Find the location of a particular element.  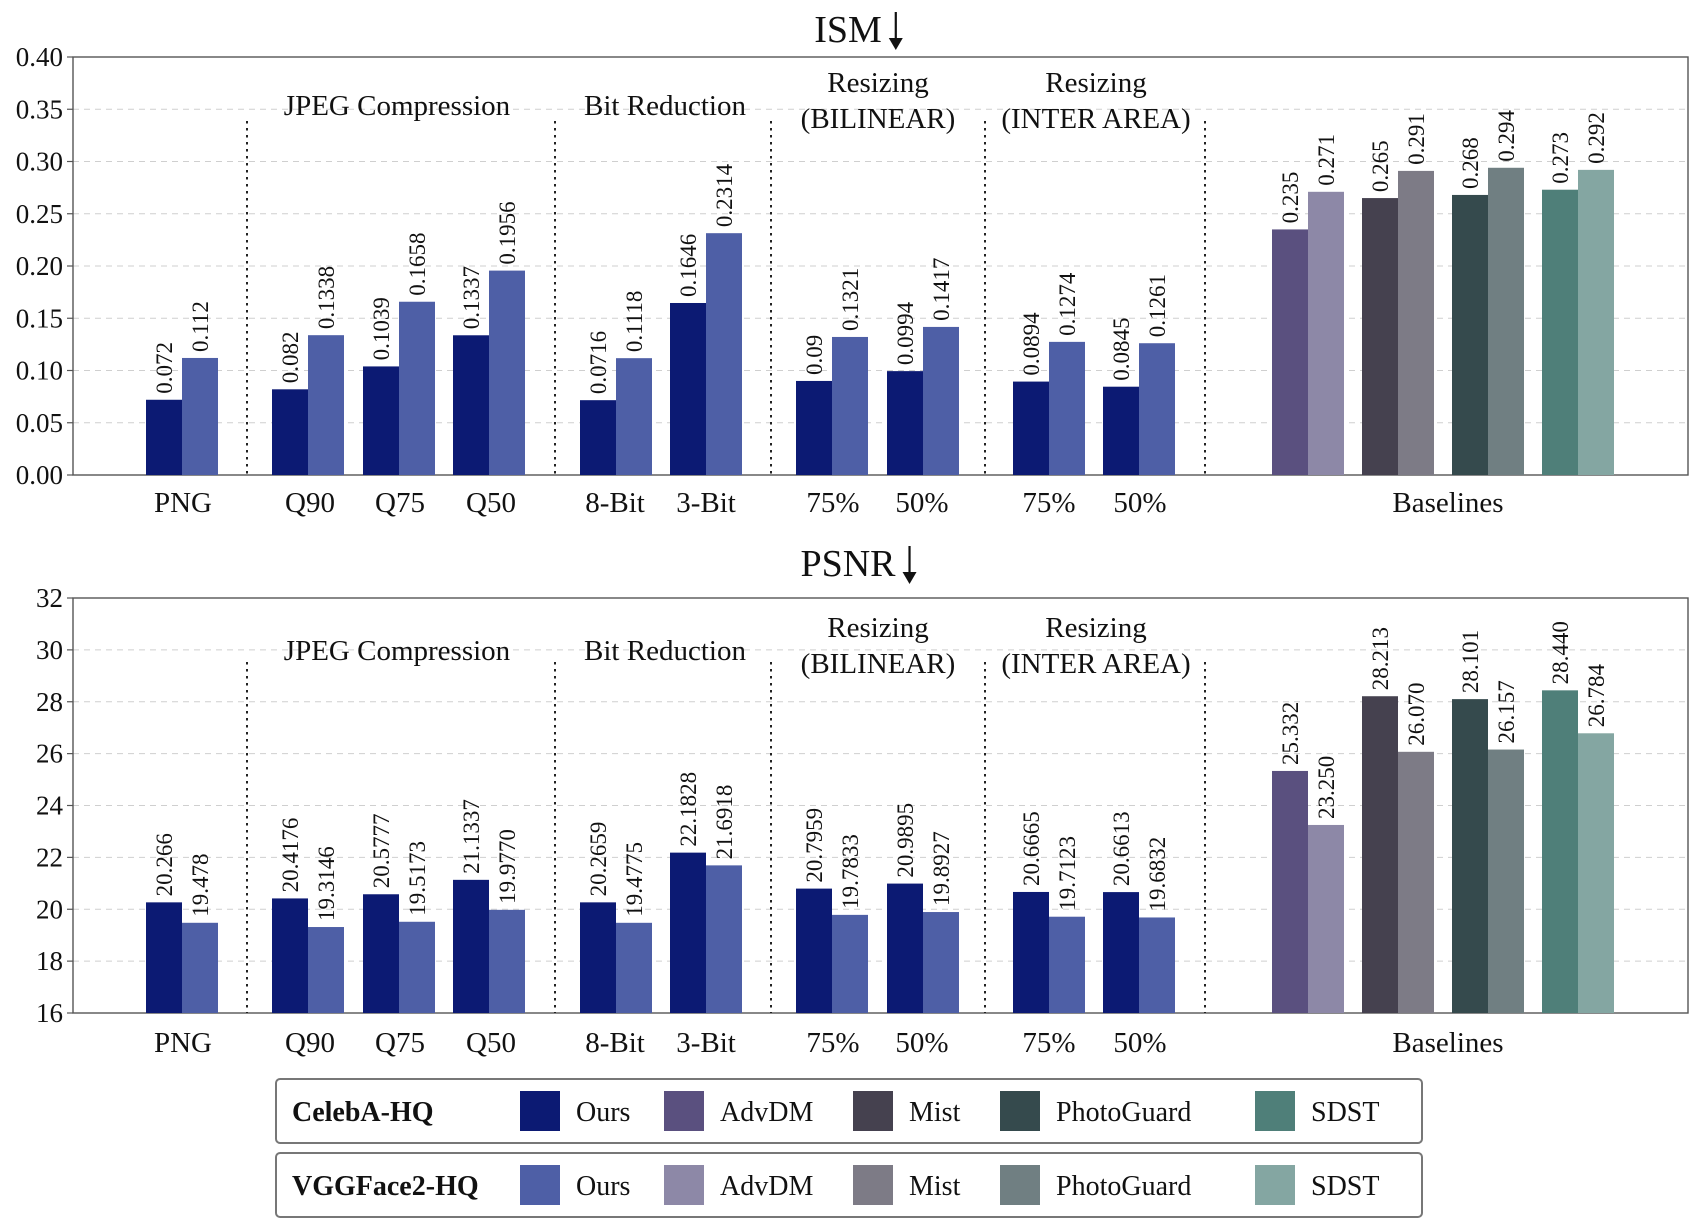

legend-dataset-label: CelebA-HQ is located at coordinates (363, 1112).